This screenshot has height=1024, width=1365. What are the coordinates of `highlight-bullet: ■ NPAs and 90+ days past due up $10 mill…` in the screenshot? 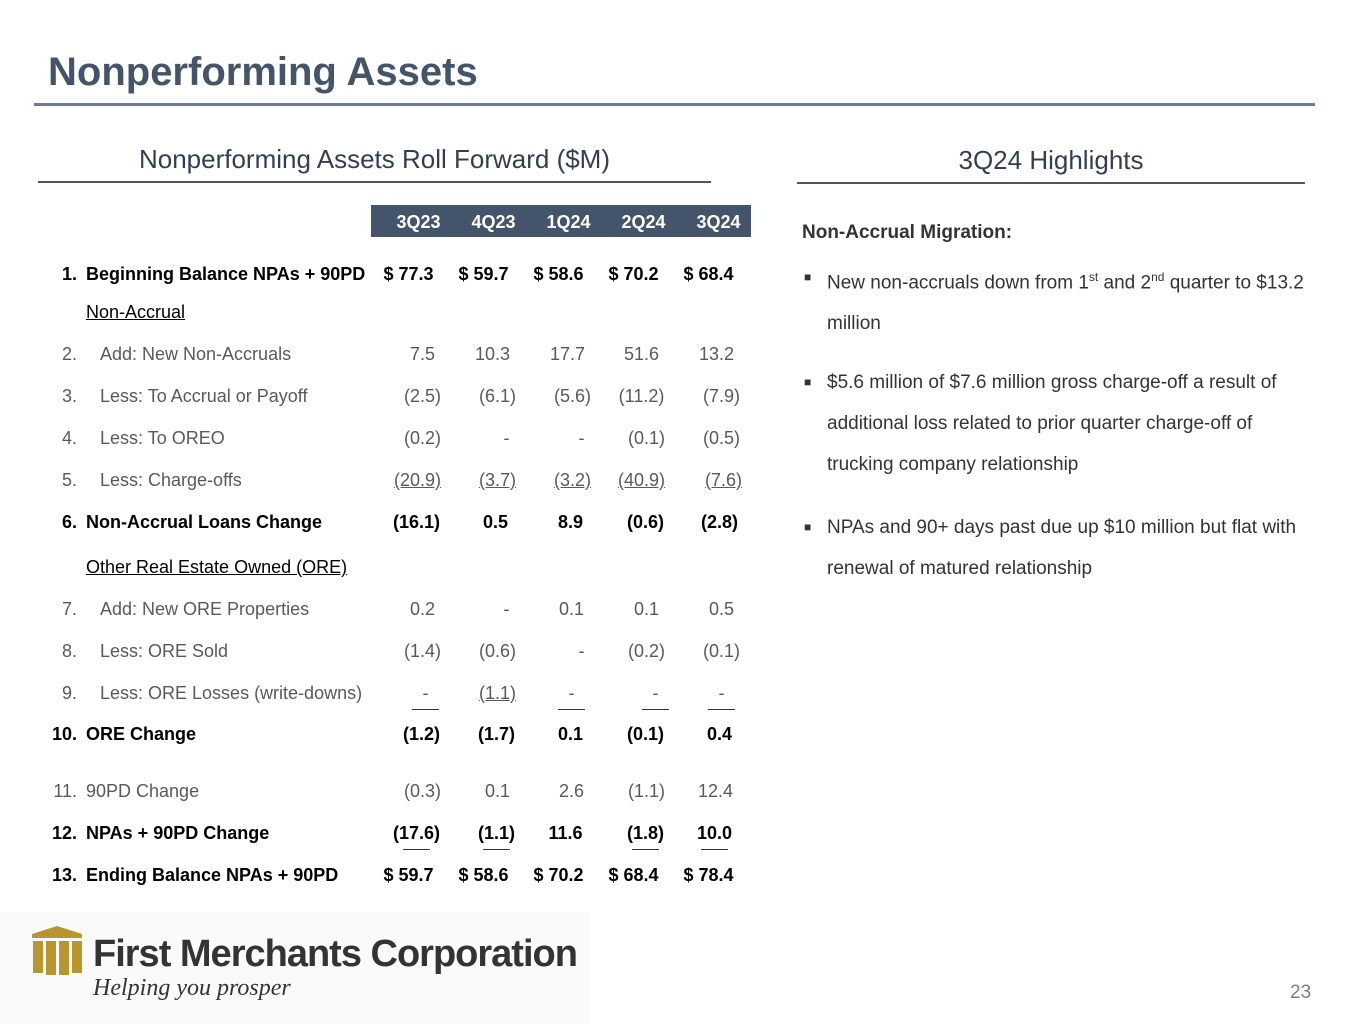 It's located at (1054, 548).